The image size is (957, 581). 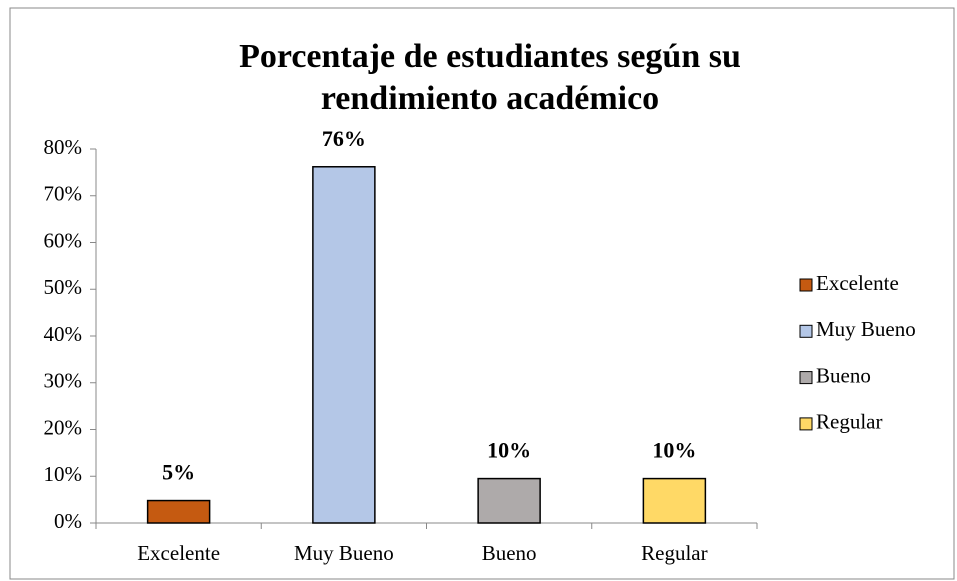 What do you see at coordinates (843, 375) in the screenshot?
I see `legend-label: Bueno` at bounding box center [843, 375].